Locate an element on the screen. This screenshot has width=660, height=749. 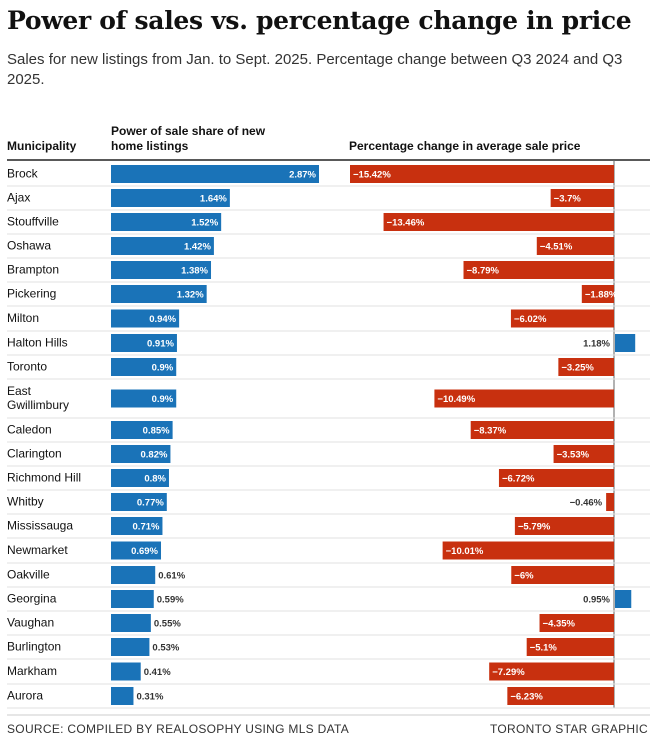
share-value-label: 0.53% is located at coordinates (165, 648).